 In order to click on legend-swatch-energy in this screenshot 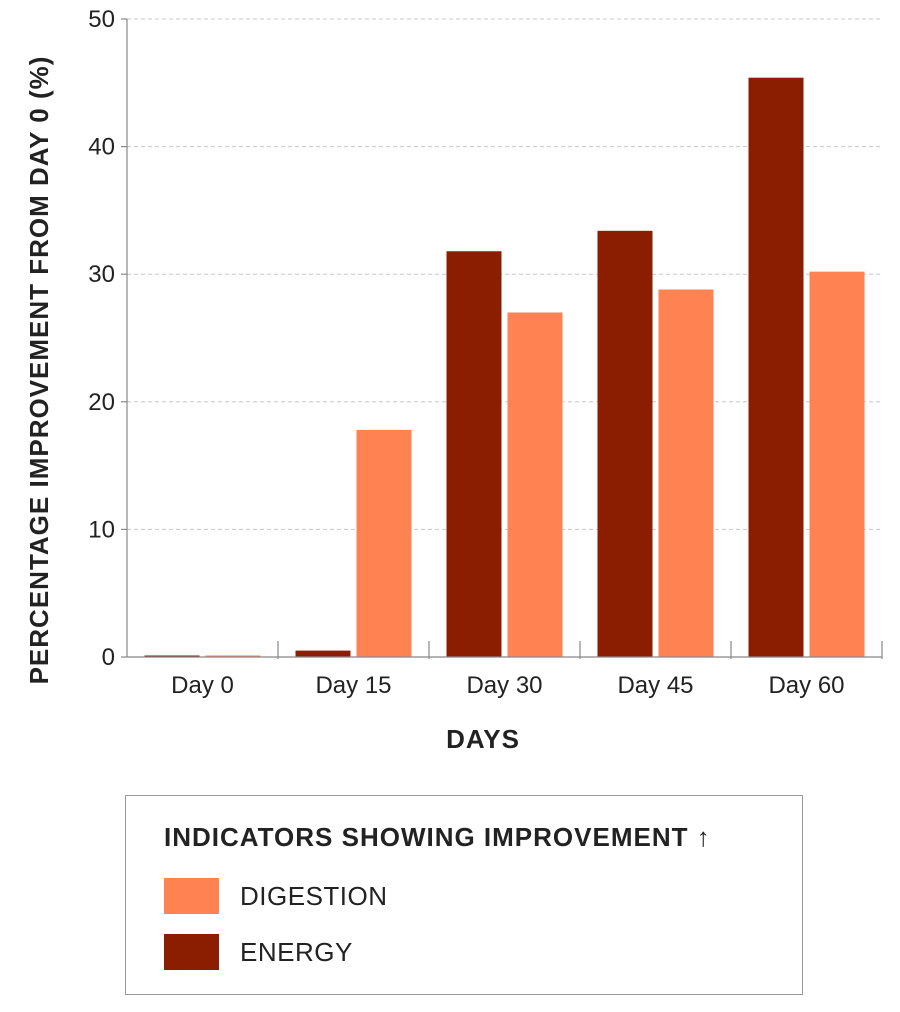, I will do `click(191, 952)`.